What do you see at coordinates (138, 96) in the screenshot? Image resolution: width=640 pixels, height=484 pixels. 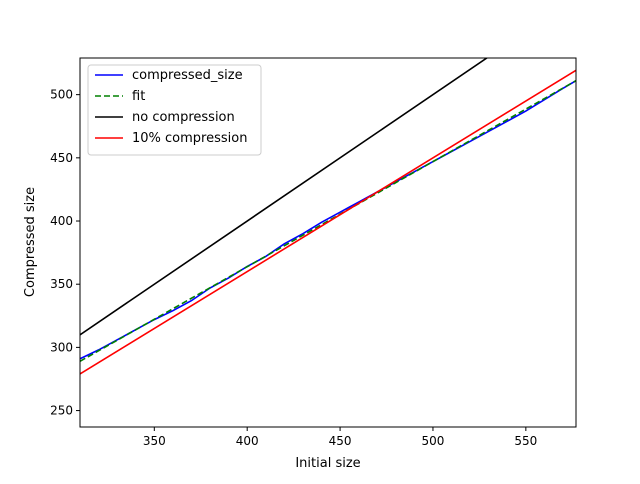 I see `legend-label: fit` at bounding box center [138, 96].